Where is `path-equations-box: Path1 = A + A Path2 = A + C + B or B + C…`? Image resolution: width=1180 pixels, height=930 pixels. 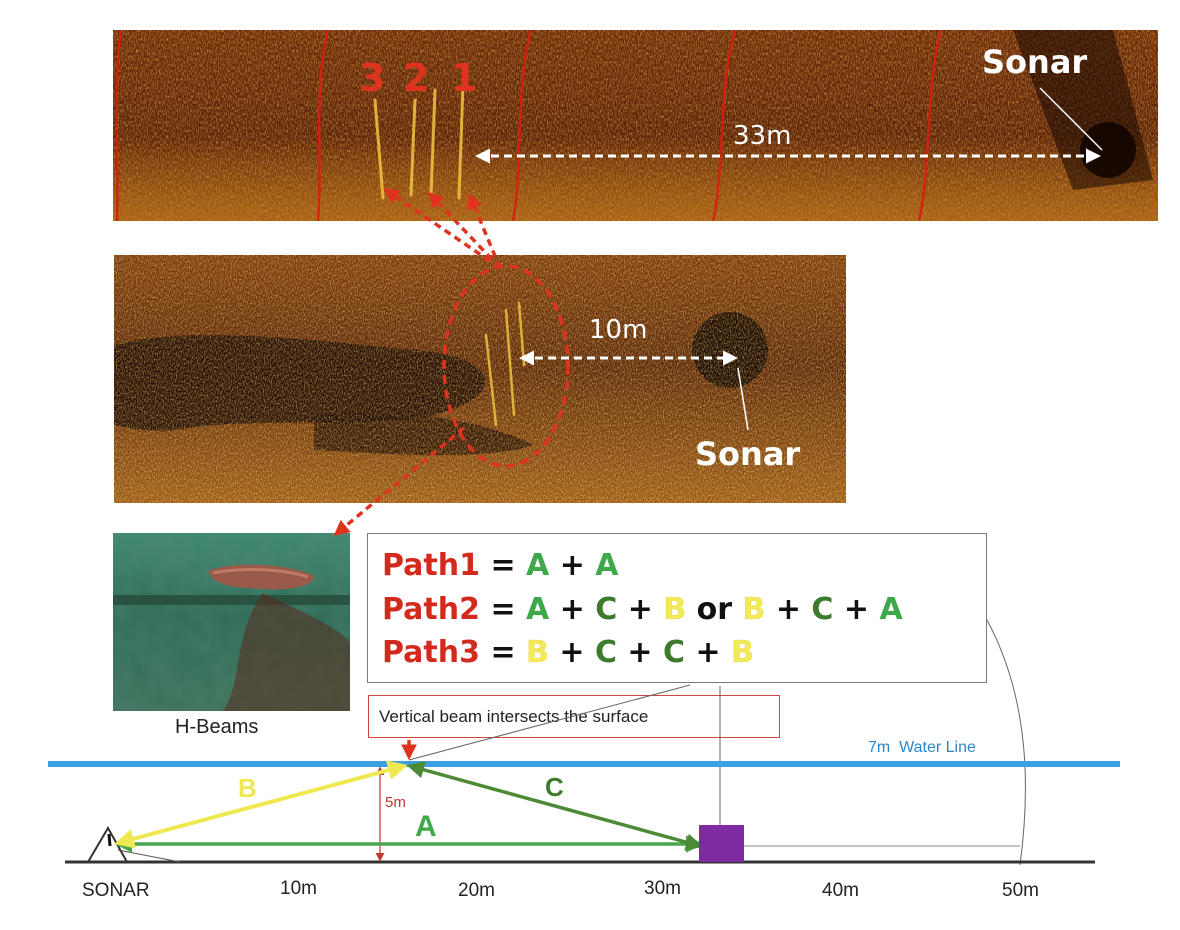
path-equations-box: Path1 = A + A Path2 = A + C + B or B + C… is located at coordinates (677, 608).